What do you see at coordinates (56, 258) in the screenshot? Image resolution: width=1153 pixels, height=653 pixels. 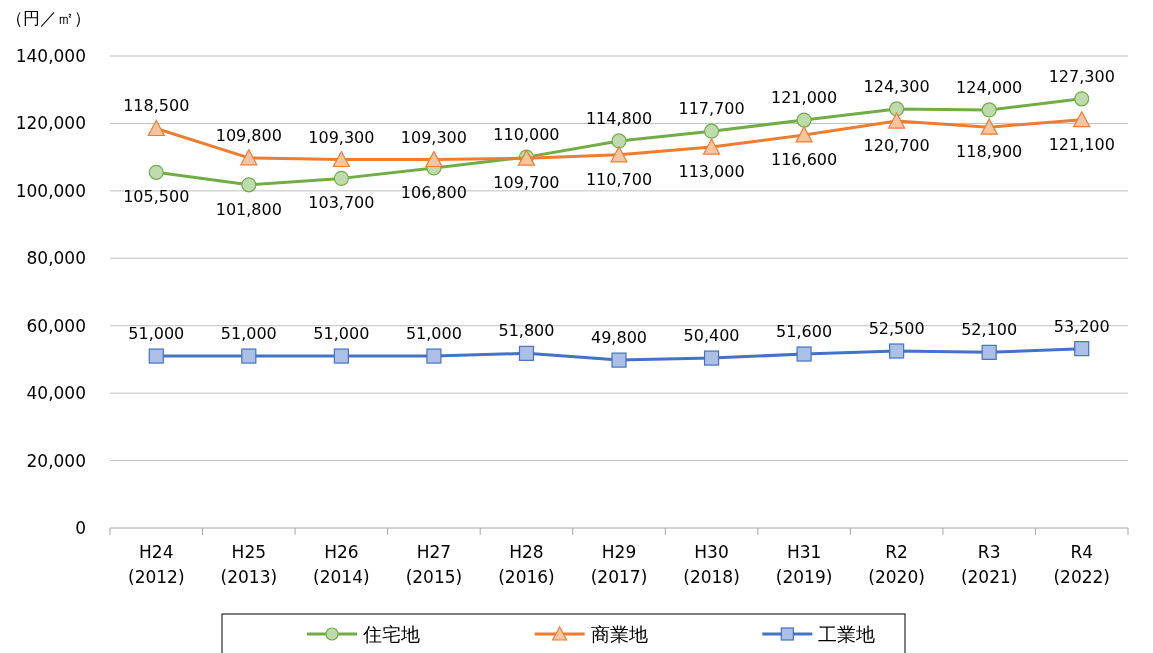 I see `y-tick-label: 80,000` at bounding box center [56, 258].